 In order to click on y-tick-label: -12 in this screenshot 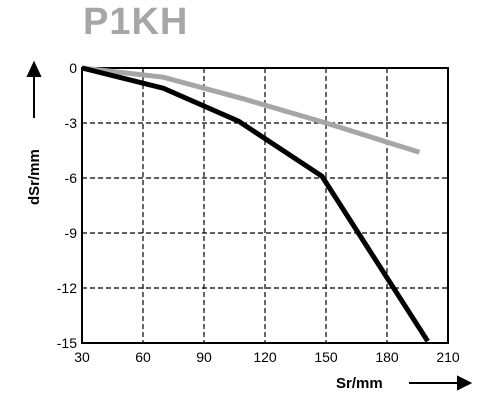, I will do `click(67, 288)`.